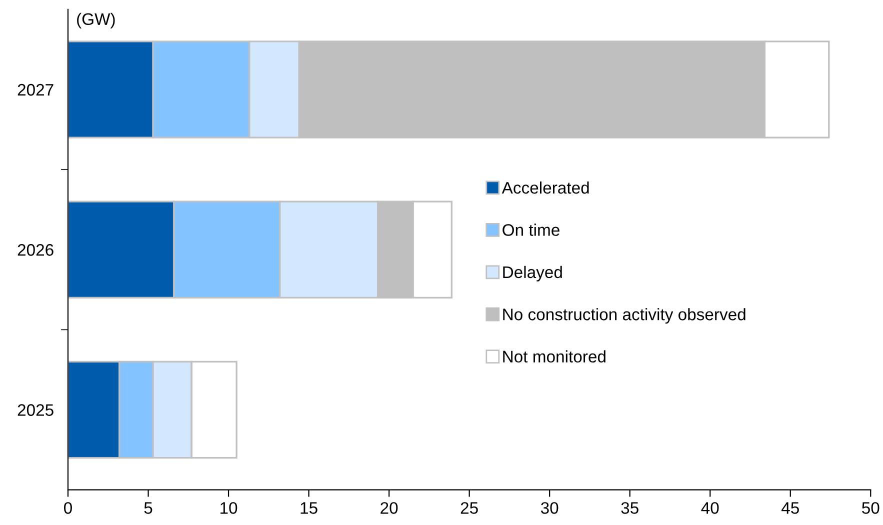  What do you see at coordinates (545, 187) in the screenshot?
I see `legend-label: Accelerated` at bounding box center [545, 187].